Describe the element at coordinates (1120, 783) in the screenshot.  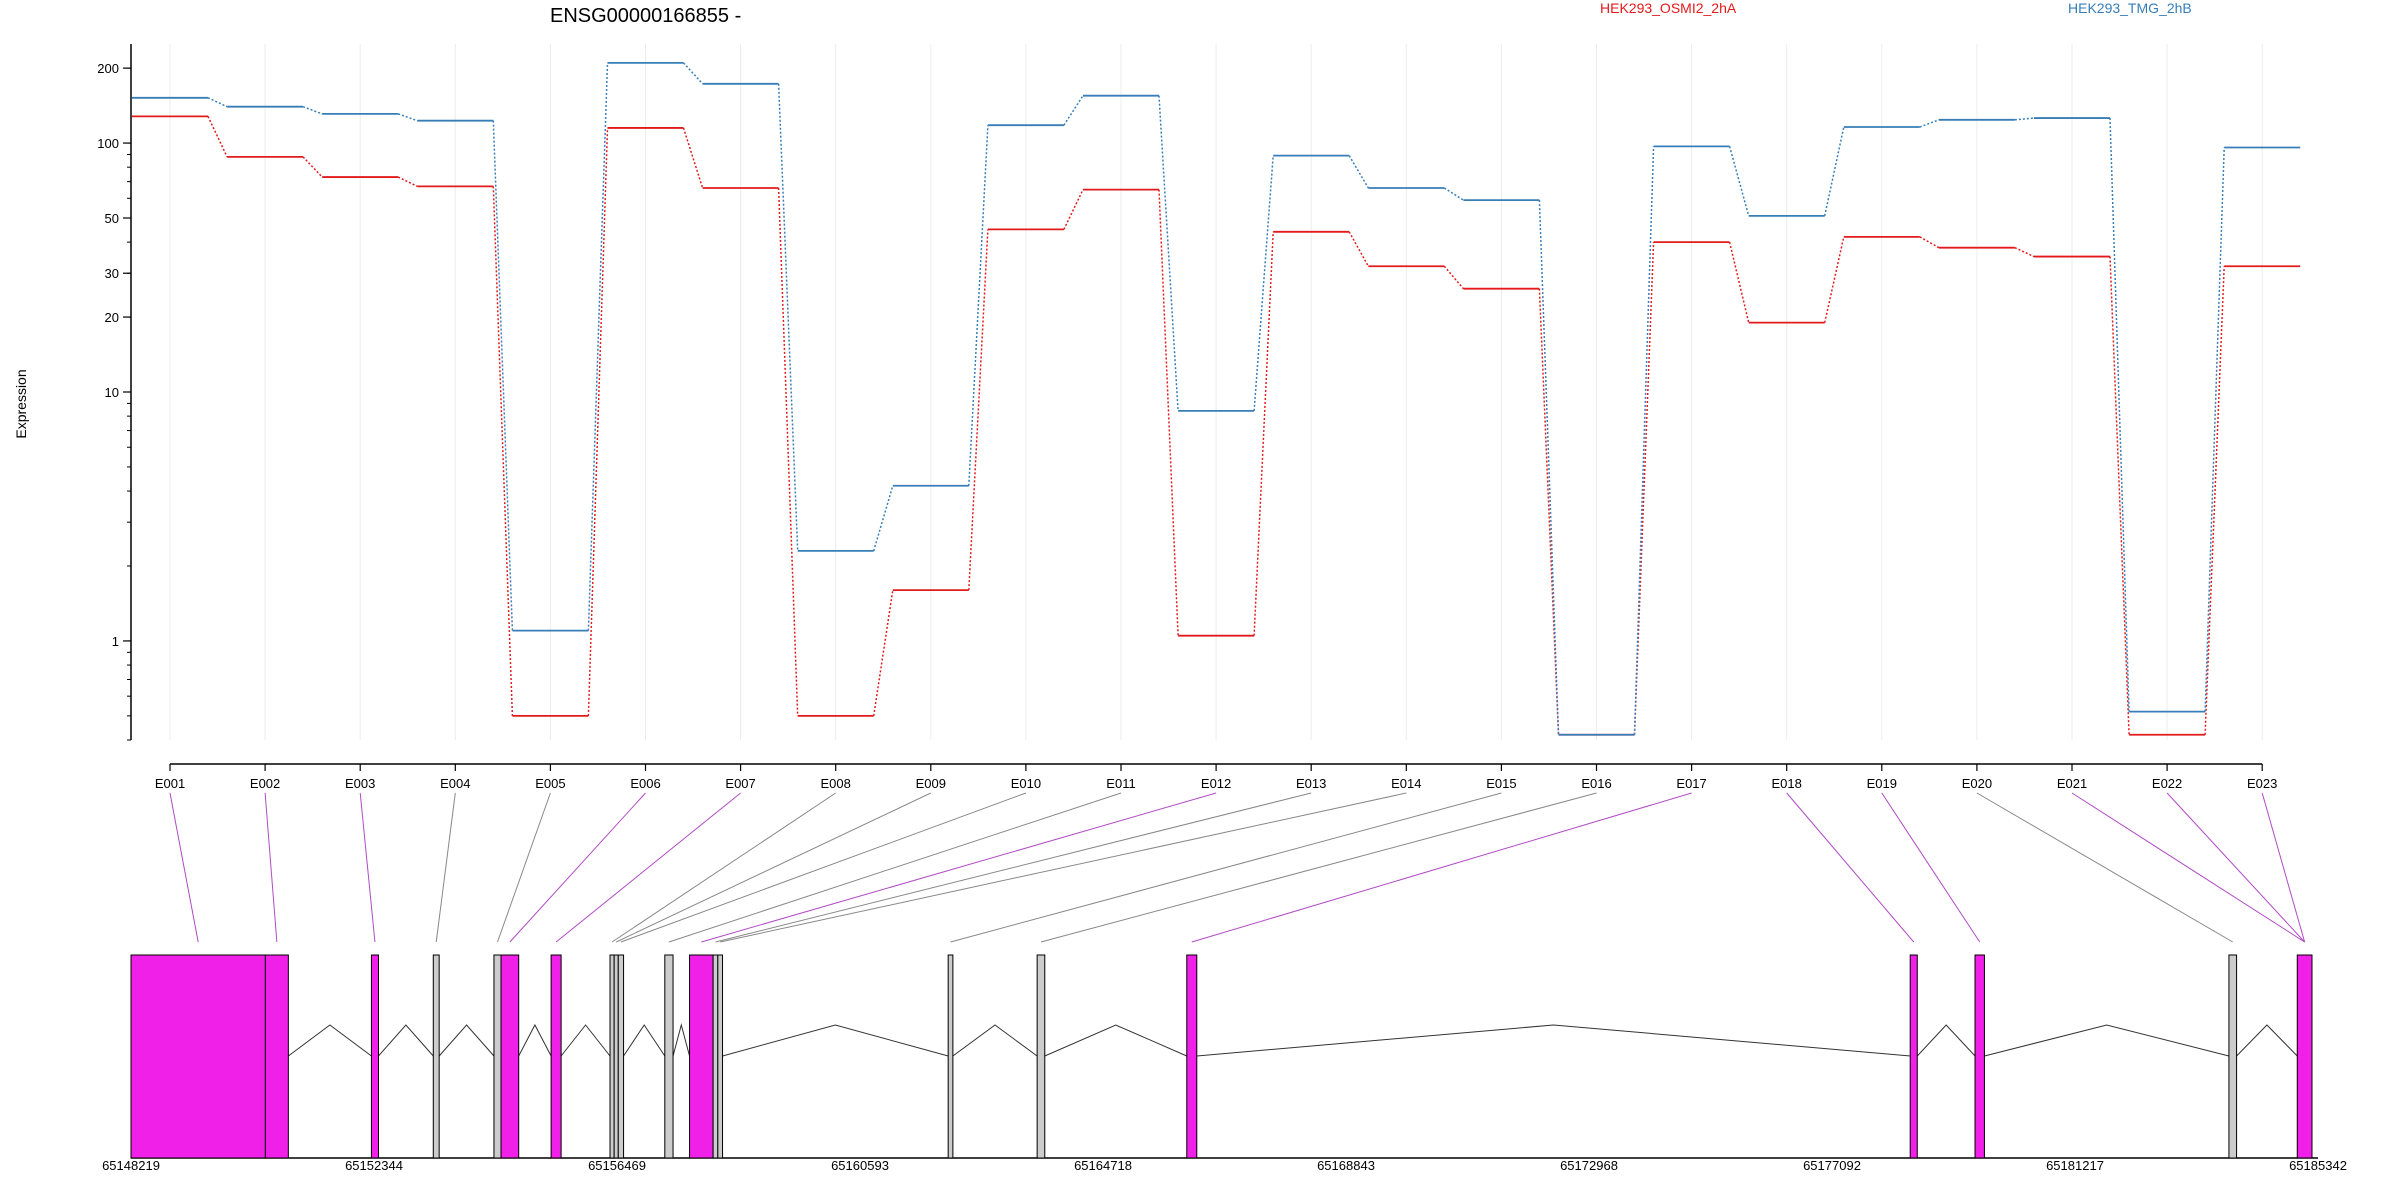
I see `x-tick-label: E011` at that location.